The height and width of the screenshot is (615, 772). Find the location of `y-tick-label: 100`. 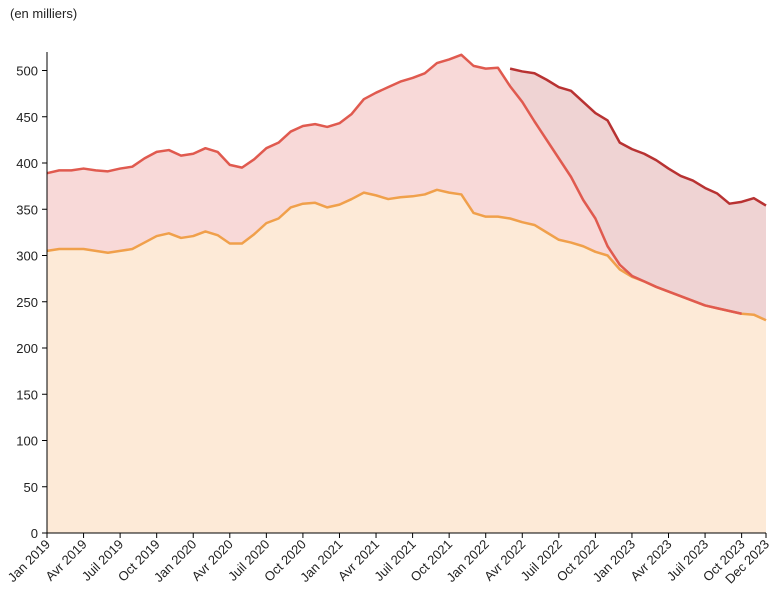

y-tick-label: 100 is located at coordinates (27, 441).